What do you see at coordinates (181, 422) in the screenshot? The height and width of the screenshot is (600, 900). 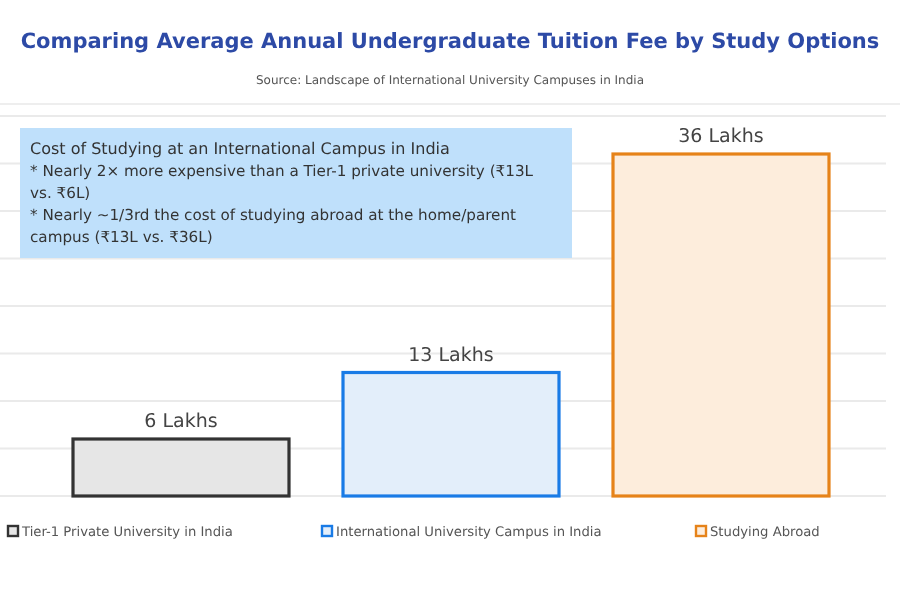 I see `data-label: 6 Lakhs` at bounding box center [181, 422].